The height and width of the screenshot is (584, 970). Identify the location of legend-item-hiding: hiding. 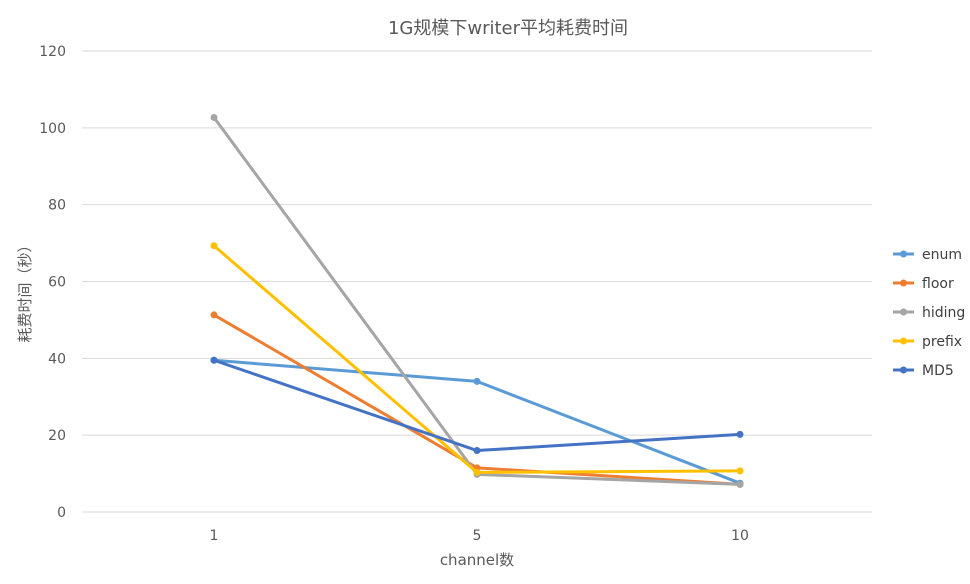
(929, 313).